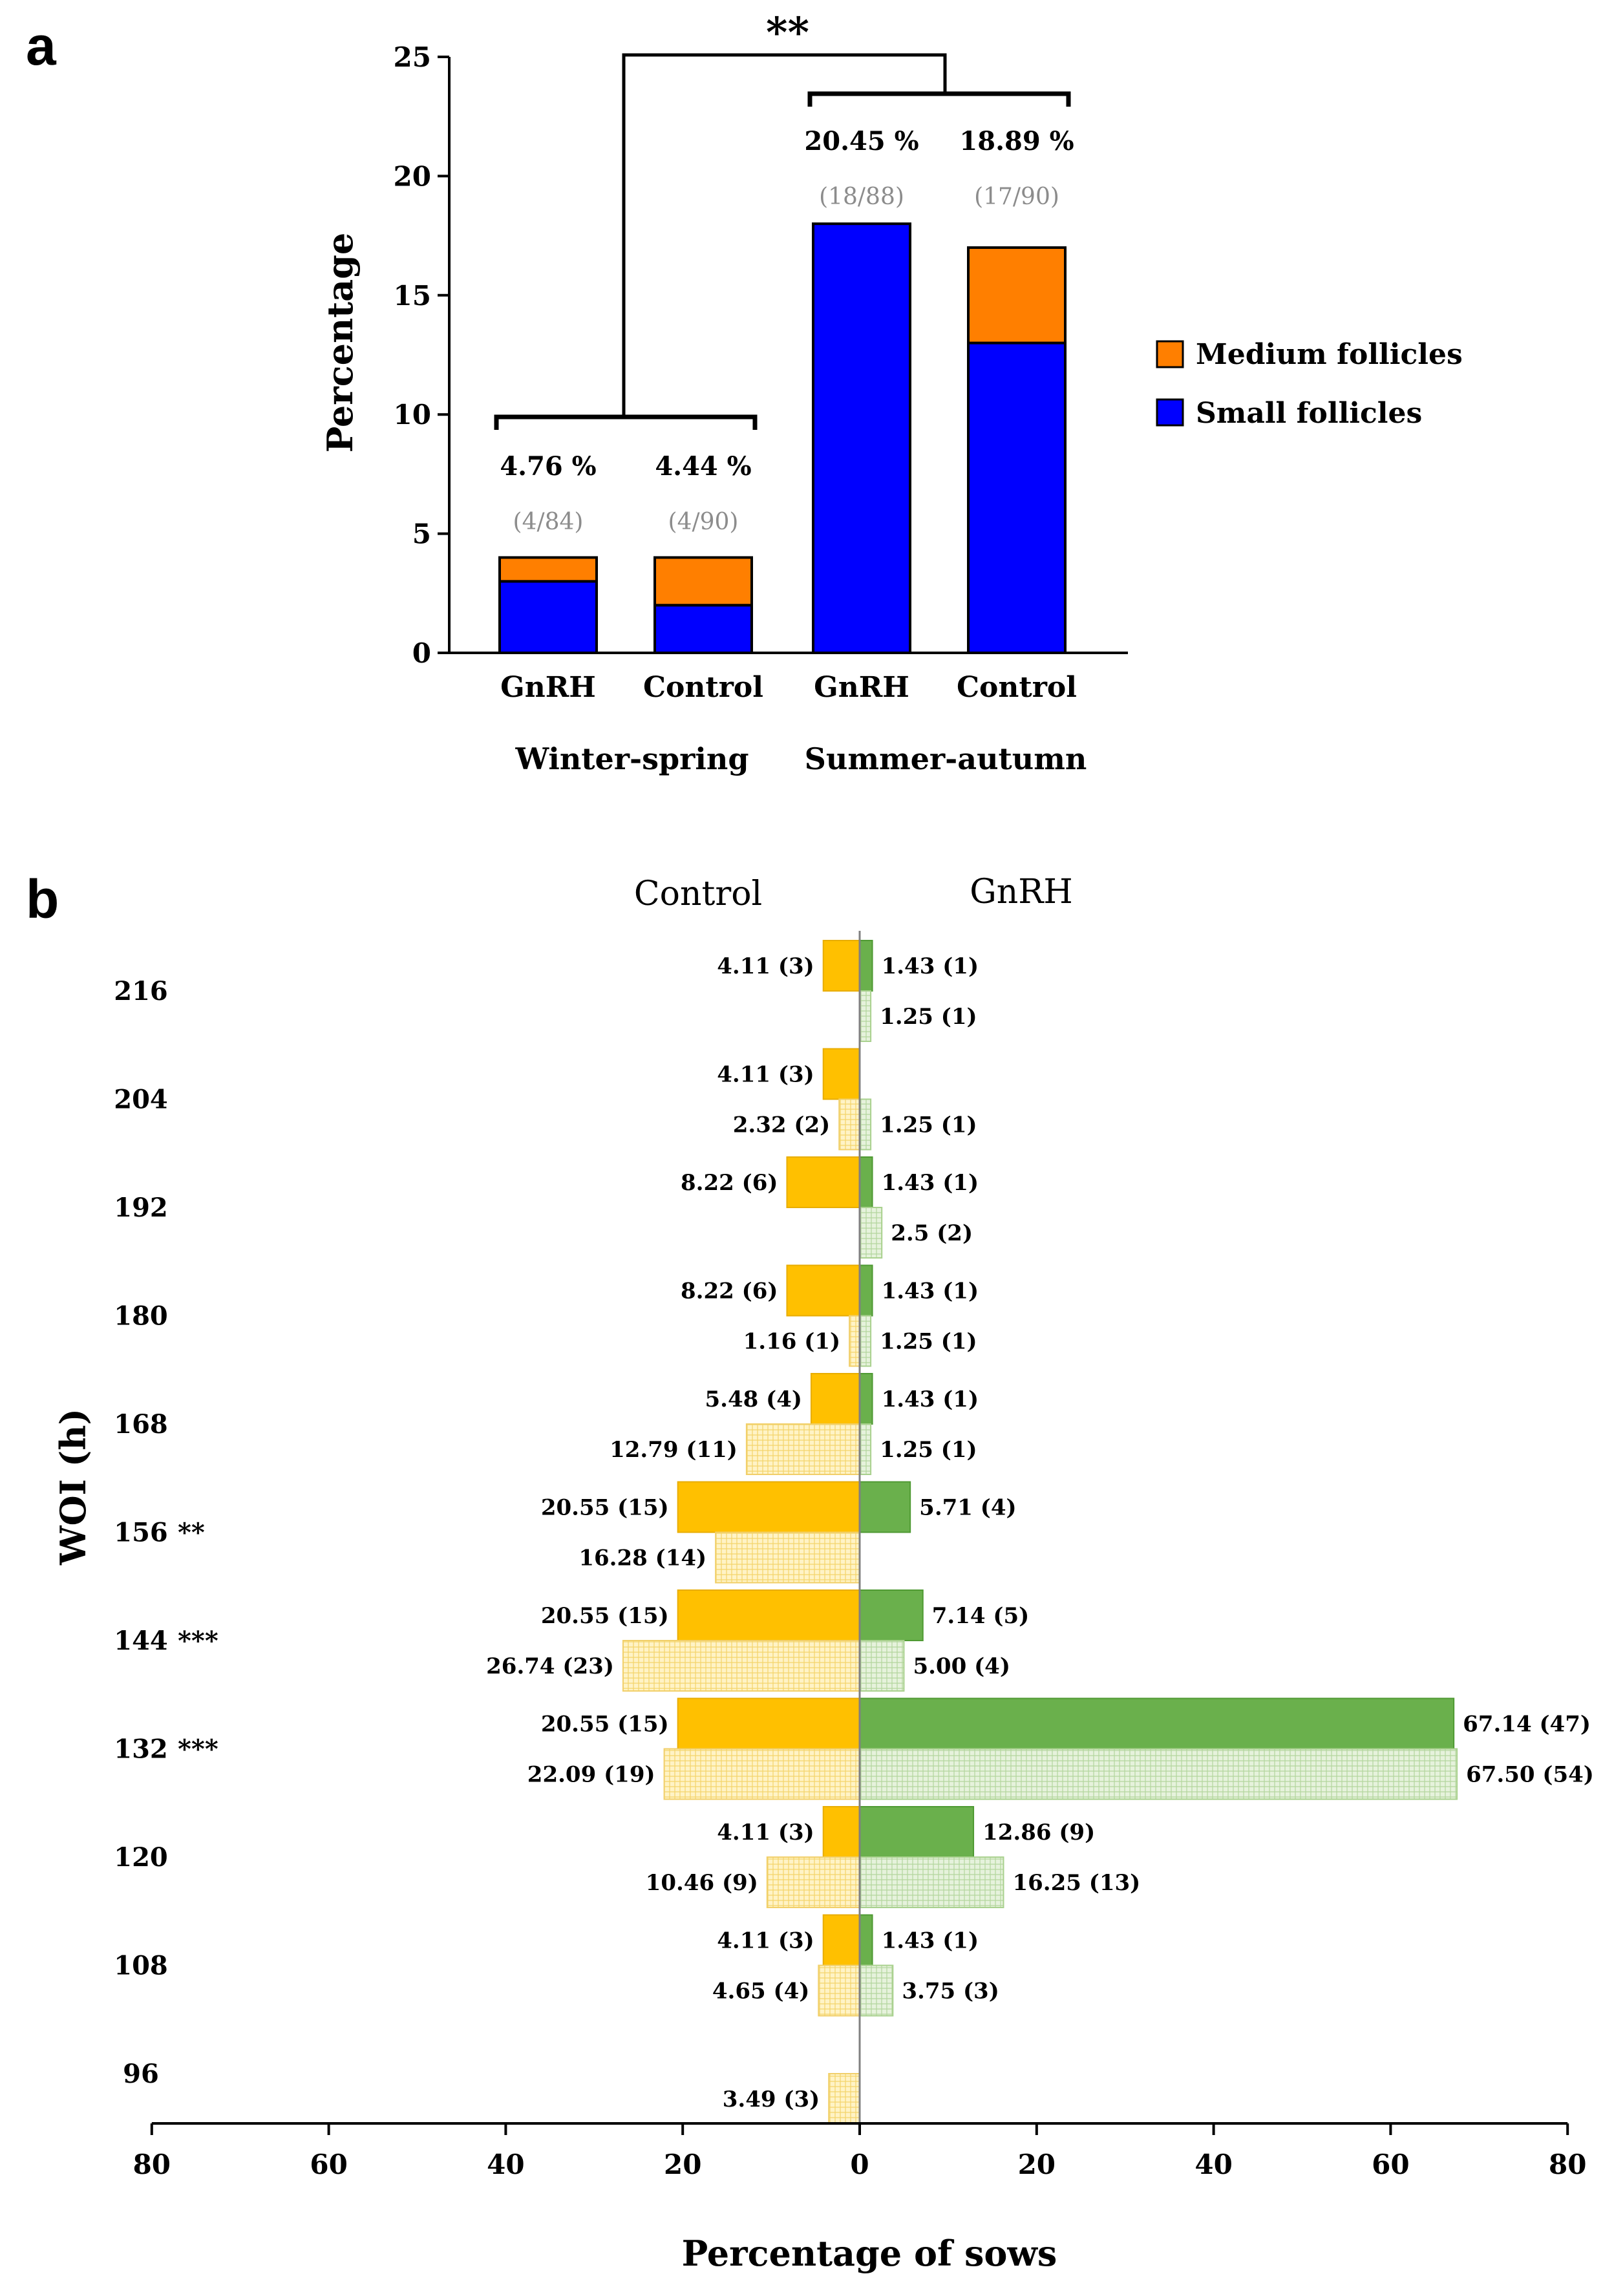 This screenshot has height=2296, width=1614. What do you see at coordinates (141, 991) in the screenshot?
I see `woi-label-216: 216` at bounding box center [141, 991].